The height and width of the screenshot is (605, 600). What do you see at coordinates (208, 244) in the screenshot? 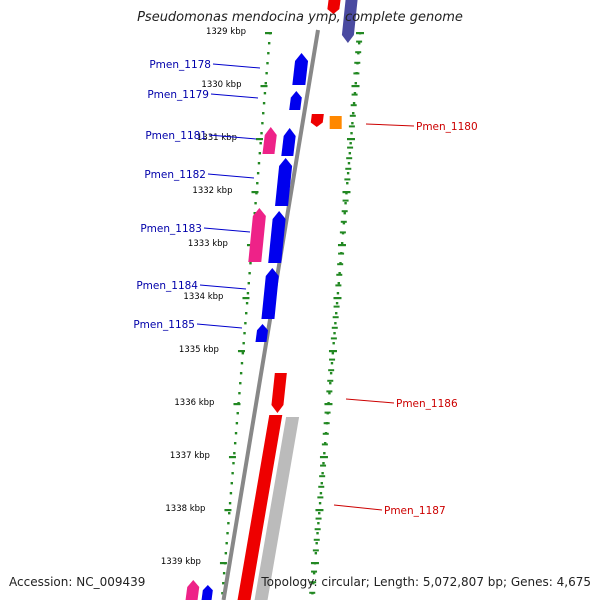
I see `tick-label: 1333 kbp` at bounding box center [208, 244].